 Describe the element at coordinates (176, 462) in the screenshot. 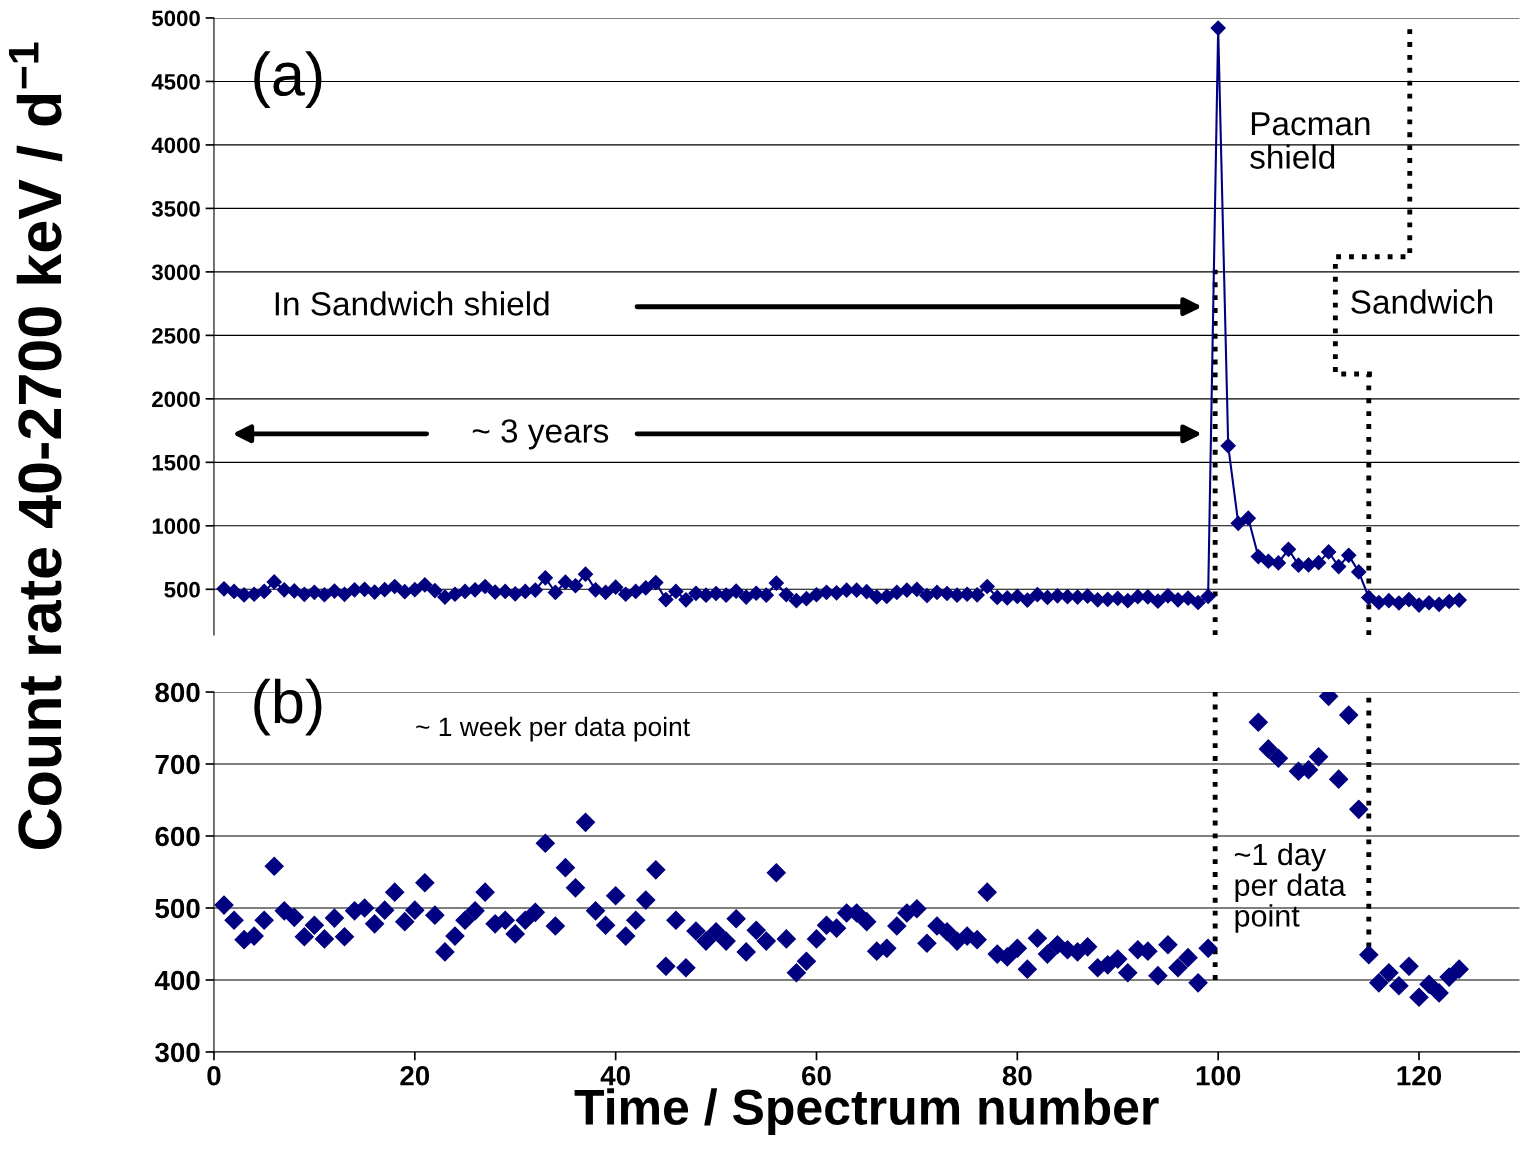

I see `y-tick-label: 1500` at that location.